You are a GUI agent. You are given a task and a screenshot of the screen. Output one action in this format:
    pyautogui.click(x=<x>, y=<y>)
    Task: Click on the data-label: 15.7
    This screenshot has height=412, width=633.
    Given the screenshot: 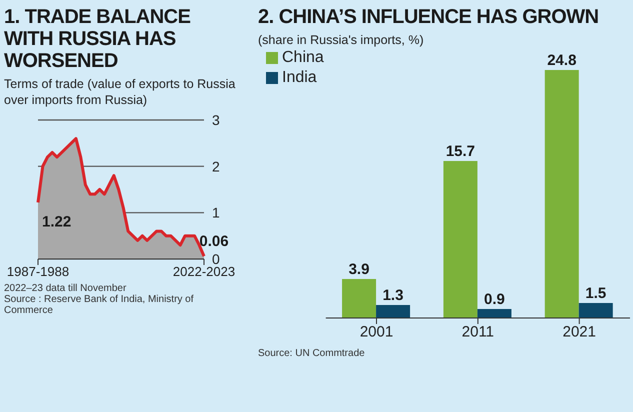 What is the action you would take?
    pyautogui.click(x=461, y=151)
    